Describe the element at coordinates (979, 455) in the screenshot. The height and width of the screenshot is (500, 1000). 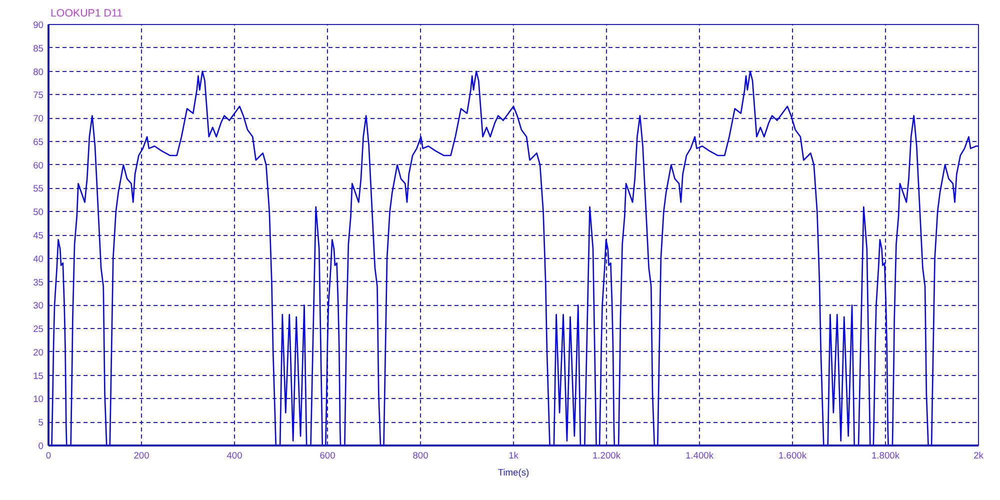
I see `x-tick-label: 2k` at that location.